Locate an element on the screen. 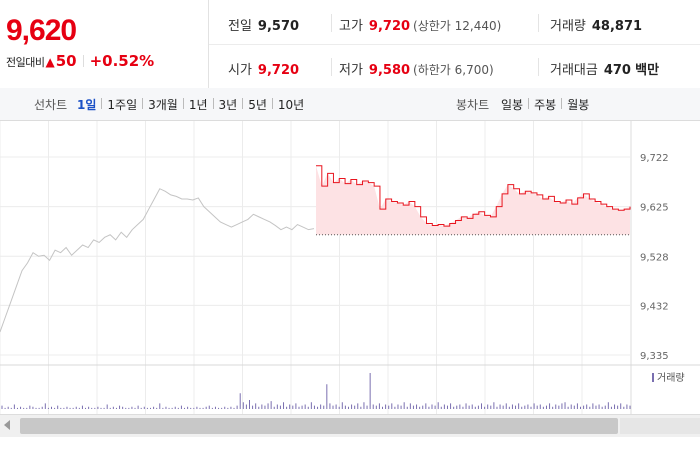 The width and height of the screenshot is (700, 450). prev-close: 전일 9,570 is located at coordinates (263, 24).